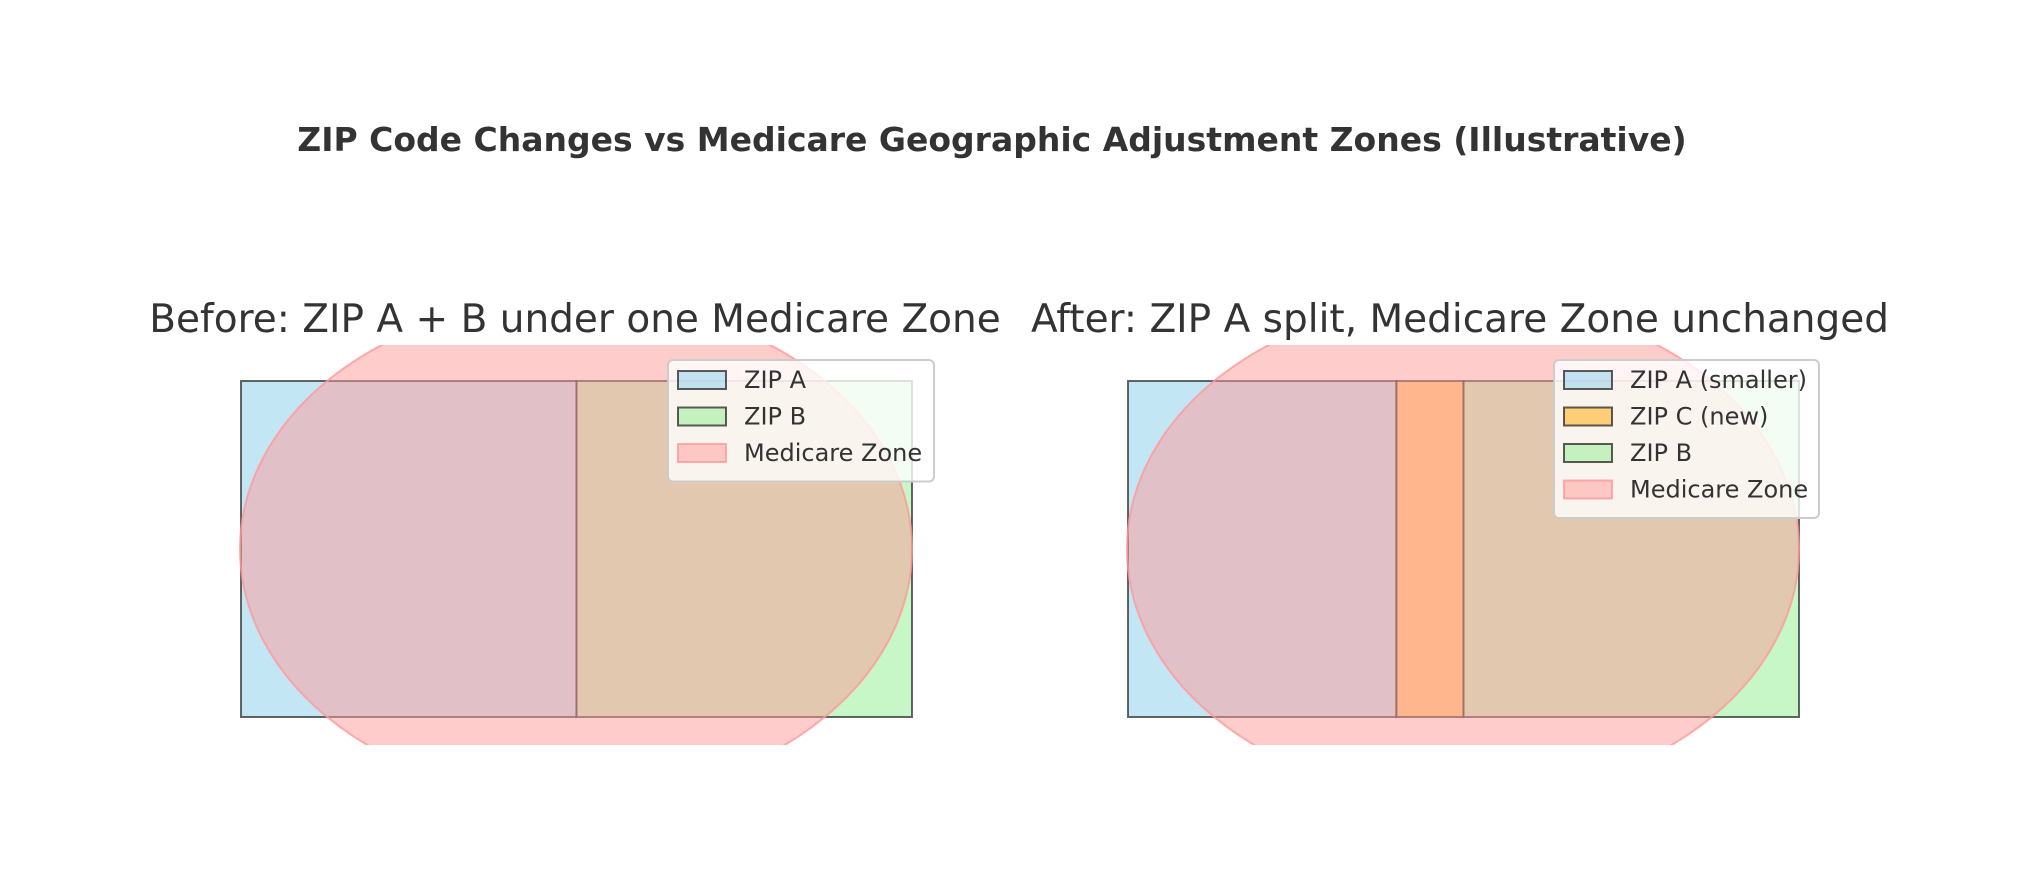 This screenshot has height=869, width=2029. What do you see at coordinates (702, 380) in the screenshot?
I see `legend-swatch-before-zip-a` at bounding box center [702, 380].